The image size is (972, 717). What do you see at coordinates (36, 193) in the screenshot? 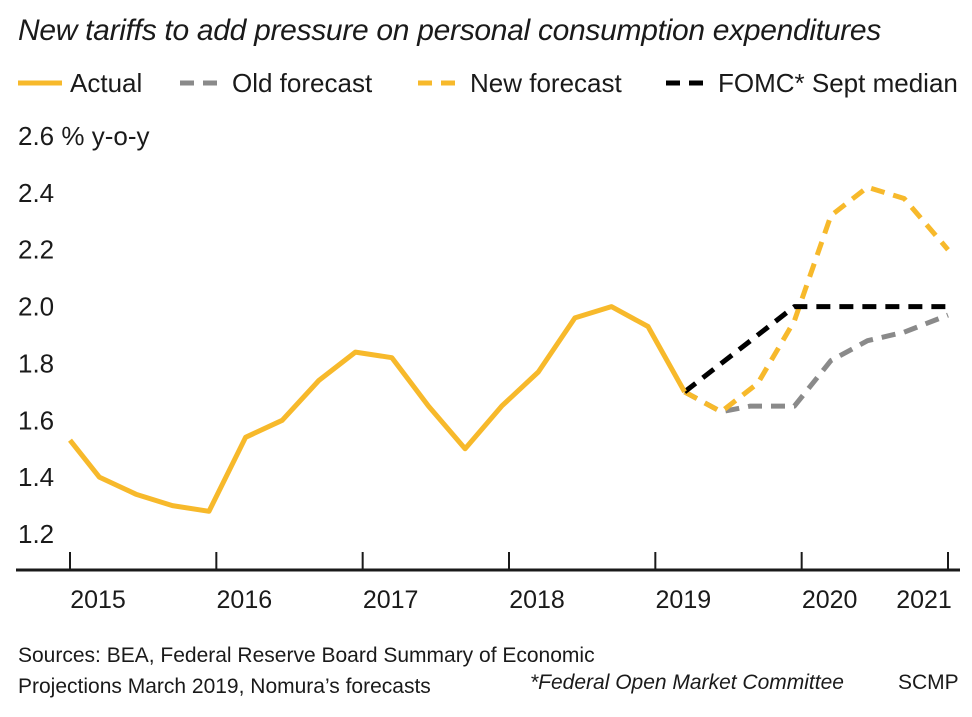
I see `y-tick-label: 2.4` at bounding box center [36, 193].